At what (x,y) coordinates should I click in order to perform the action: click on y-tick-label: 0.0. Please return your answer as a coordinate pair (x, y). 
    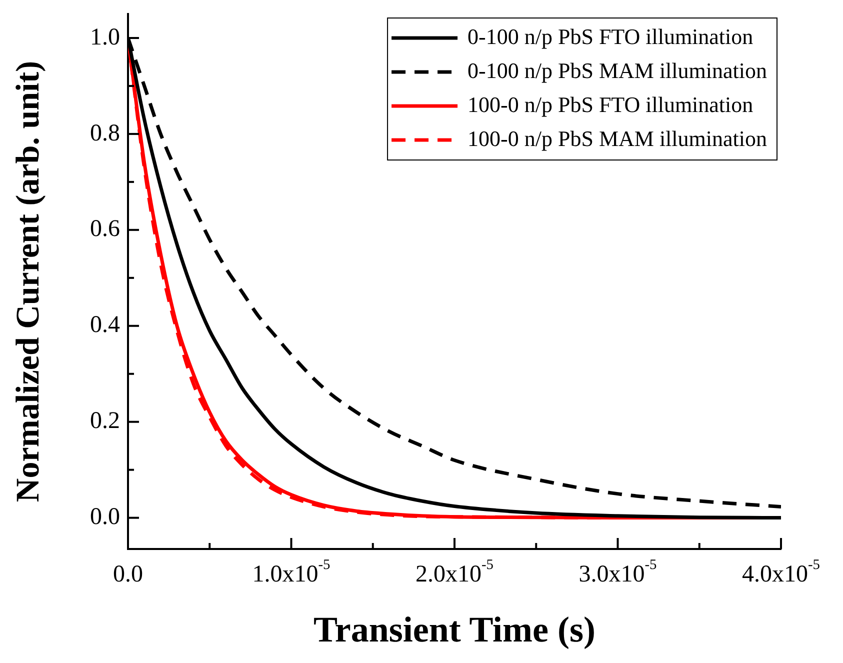
    Looking at the image, I should click on (105, 517).